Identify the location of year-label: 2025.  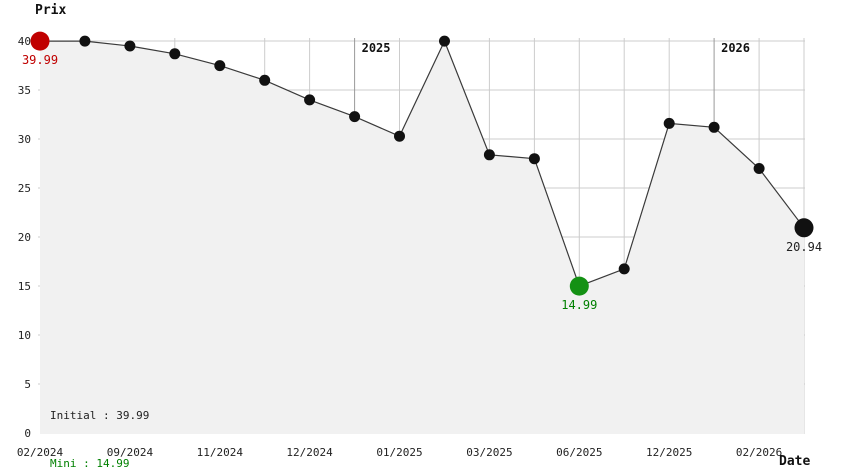
(376, 48).